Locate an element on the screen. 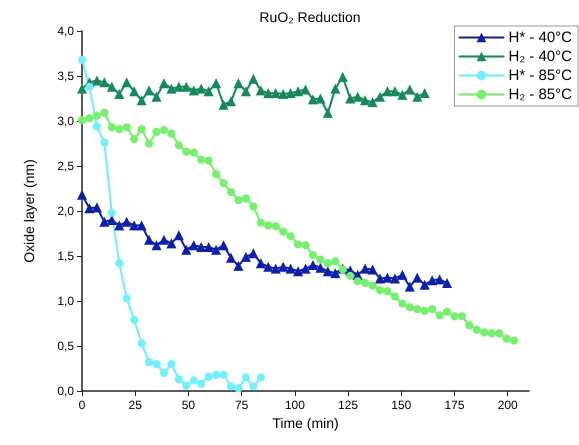 Image resolution: width=579 pixels, height=445 pixels. y-tick-label: 1,5 is located at coordinates (65, 256).